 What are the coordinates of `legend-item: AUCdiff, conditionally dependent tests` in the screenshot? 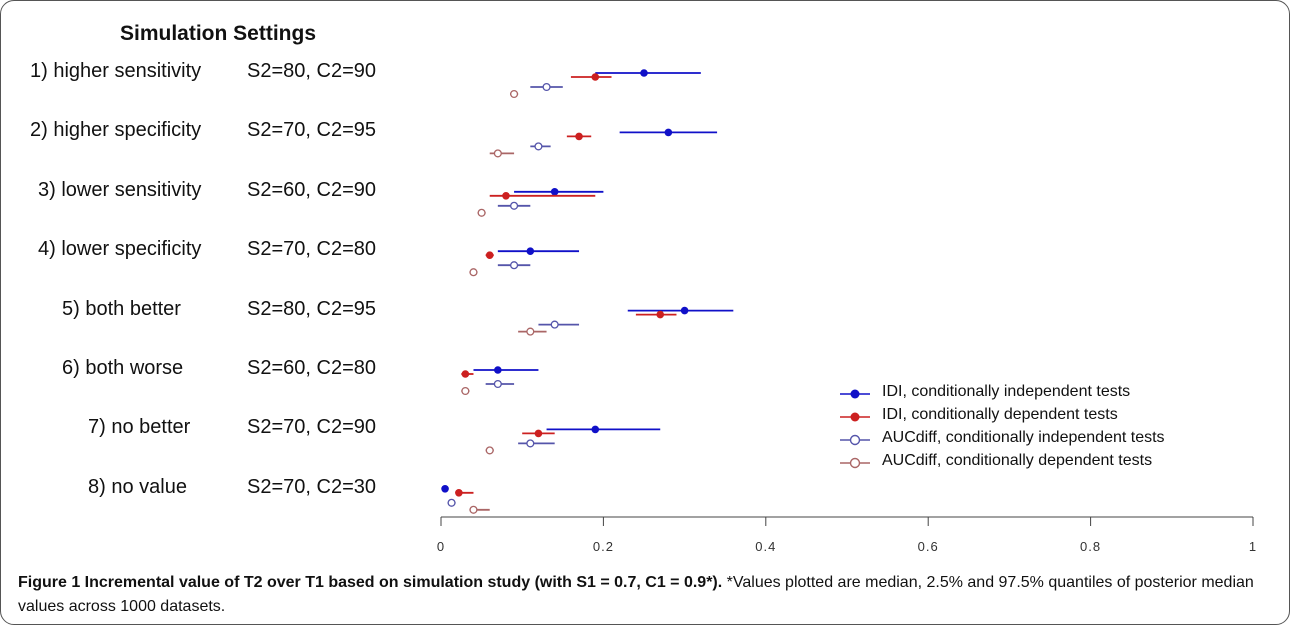 It's located at (1058, 463).